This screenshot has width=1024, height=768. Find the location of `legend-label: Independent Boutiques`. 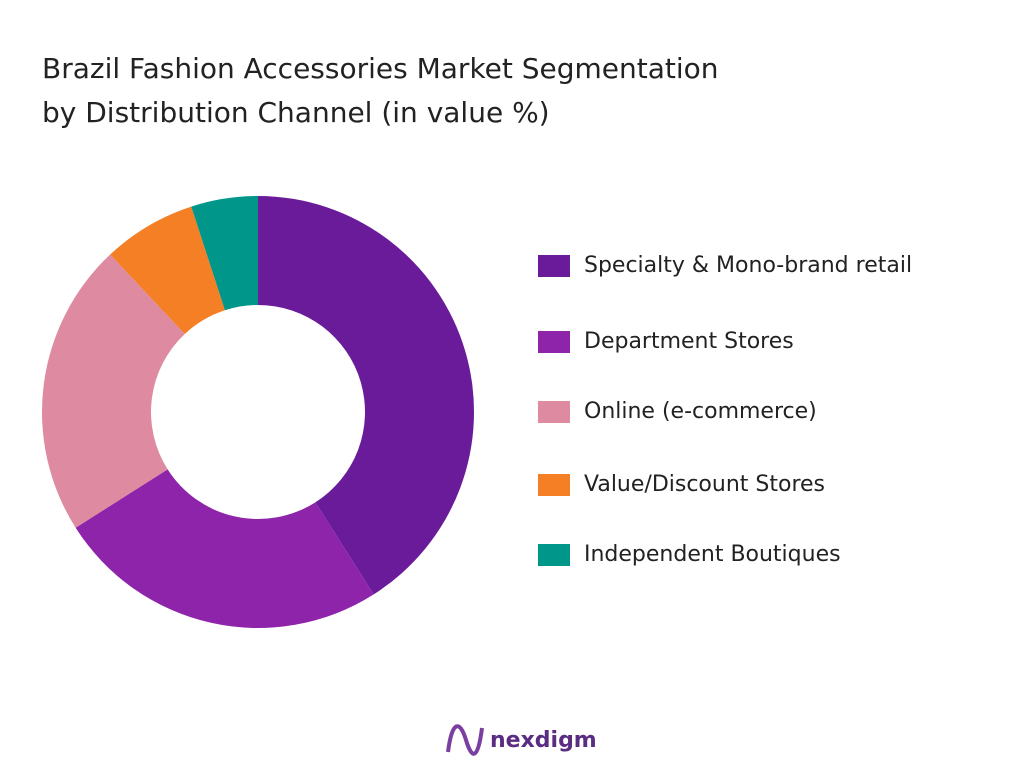

legend-label: Independent Boutiques is located at coordinates (712, 554).